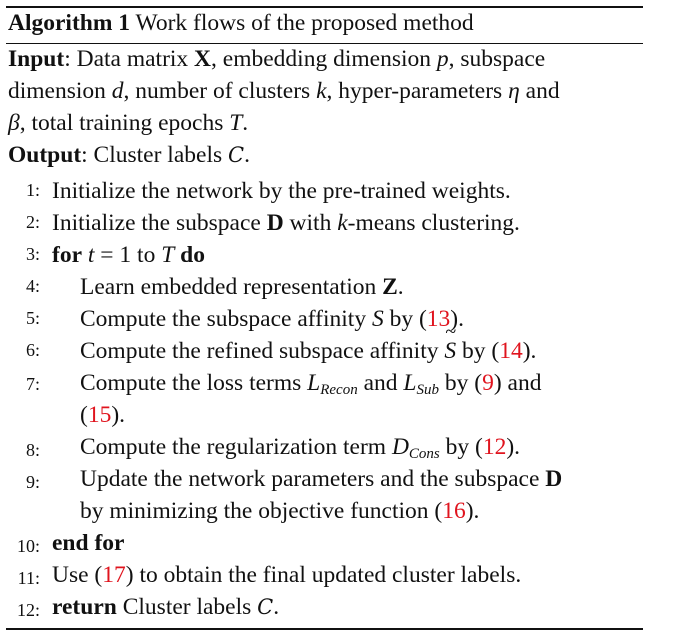  What do you see at coordinates (32, 384) in the screenshot?
I see `line-number: 7:` at bounding box center [32, 384].